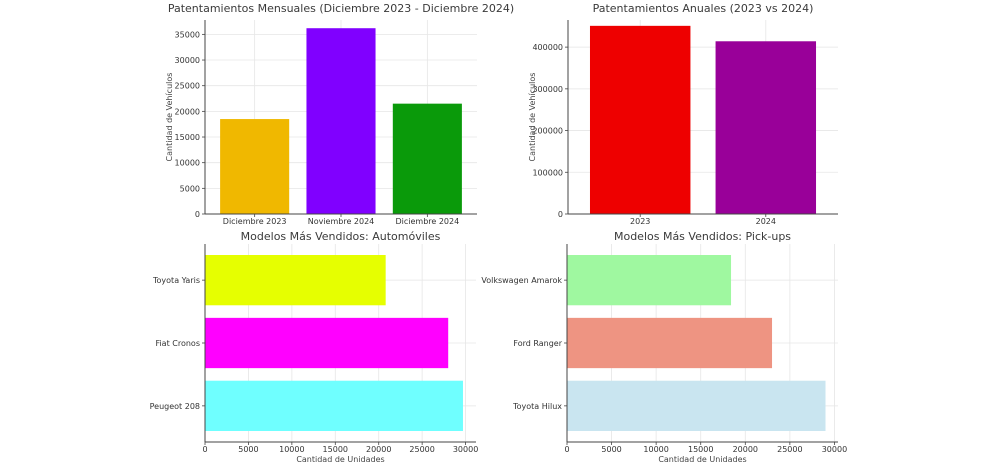 This screenshot has width=1000, height=467. What do you see at coordinates (427, 158) in the screenshot?
I see `bar-diciembre-2024` at bounding box center [427, 158].